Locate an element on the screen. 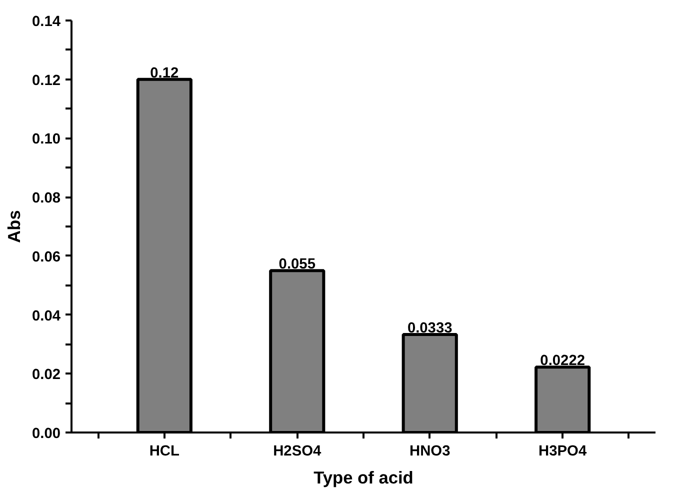  x-tick-label: H3PO4 is located at coordinates (563, 452).